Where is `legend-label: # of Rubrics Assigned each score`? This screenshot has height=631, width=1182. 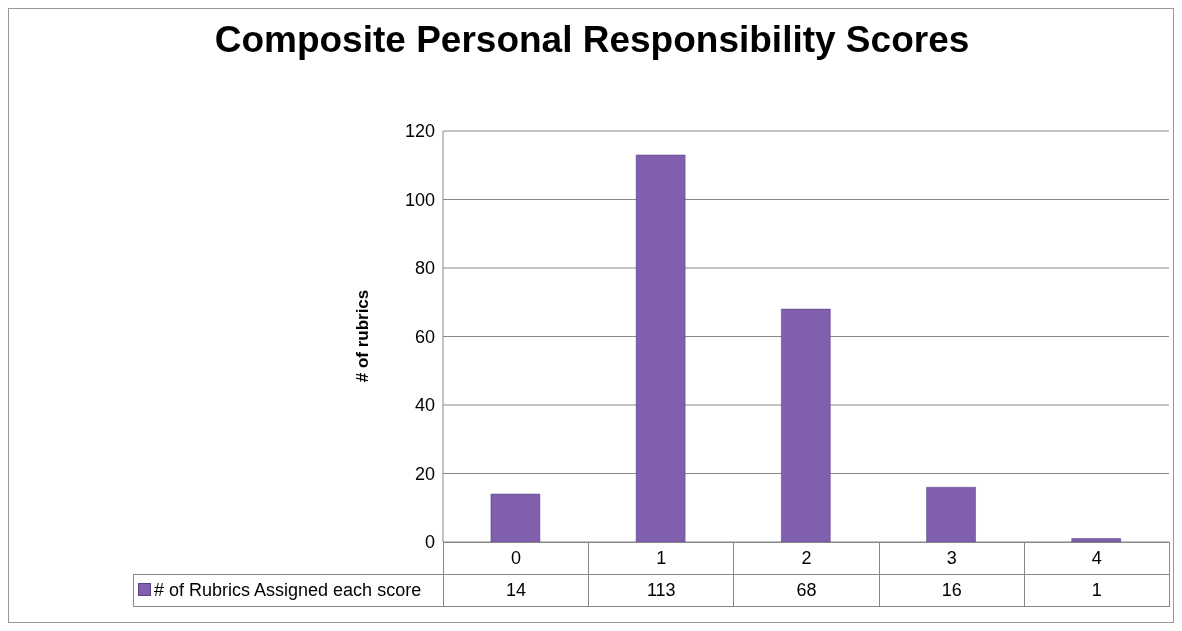 legend-label: # of Rubrics Assigned each score is located at coordinates (287, 590).